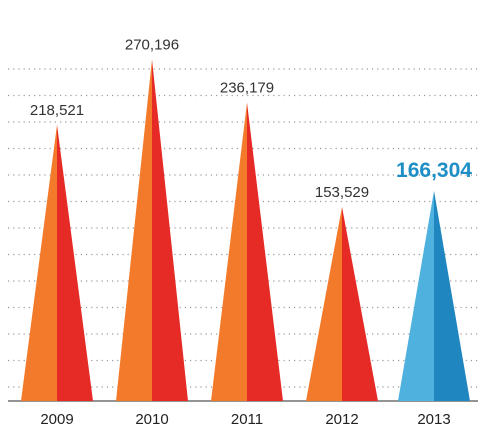 The image size is (486, 432). I want to click on bar-2011, so click(247, 251).